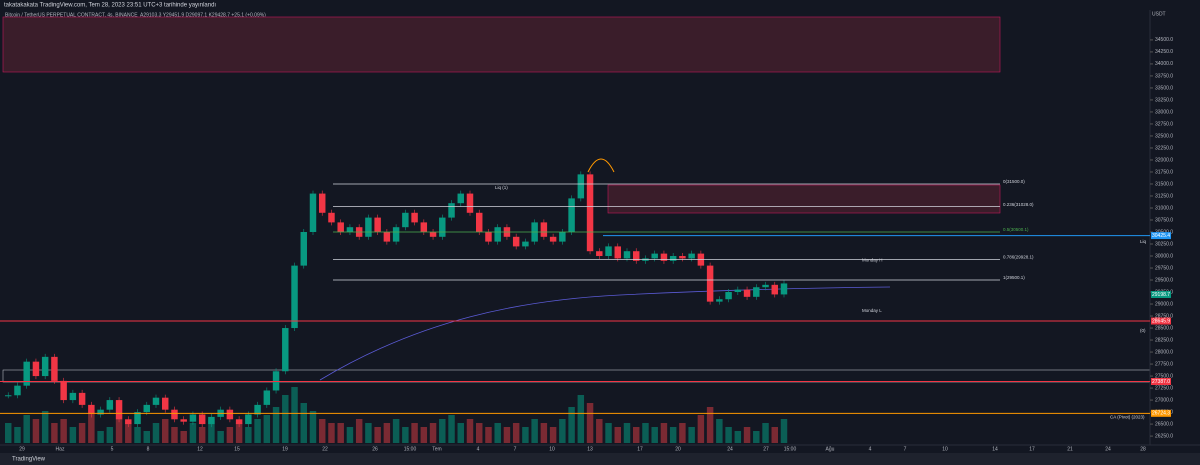 This screenshot has height=465, width=1200. What do you see at coordinates (1164, 376) in the screenshot?
I see `y-tick-label: 27500.0` at bounding box center [1164, 376].